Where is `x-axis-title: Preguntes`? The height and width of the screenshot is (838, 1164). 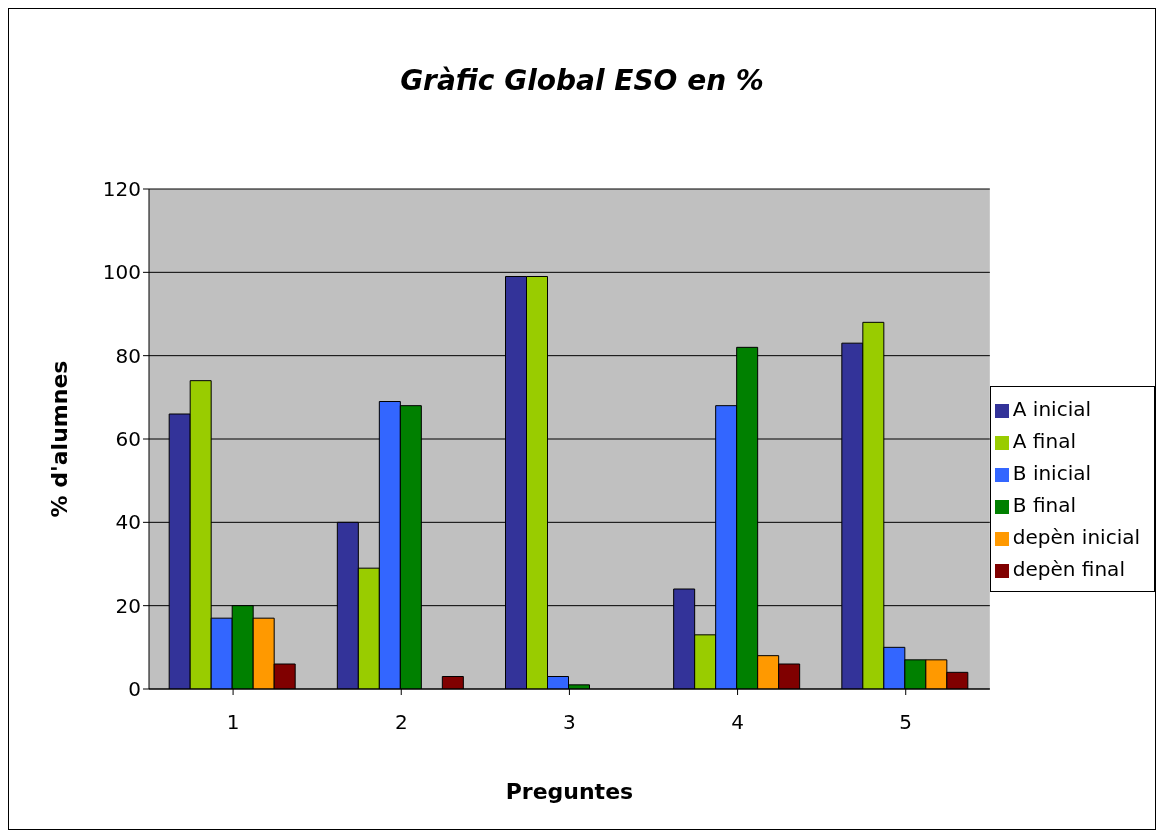
x-axis-title: Preguntes is located at coordinates (569, 791).